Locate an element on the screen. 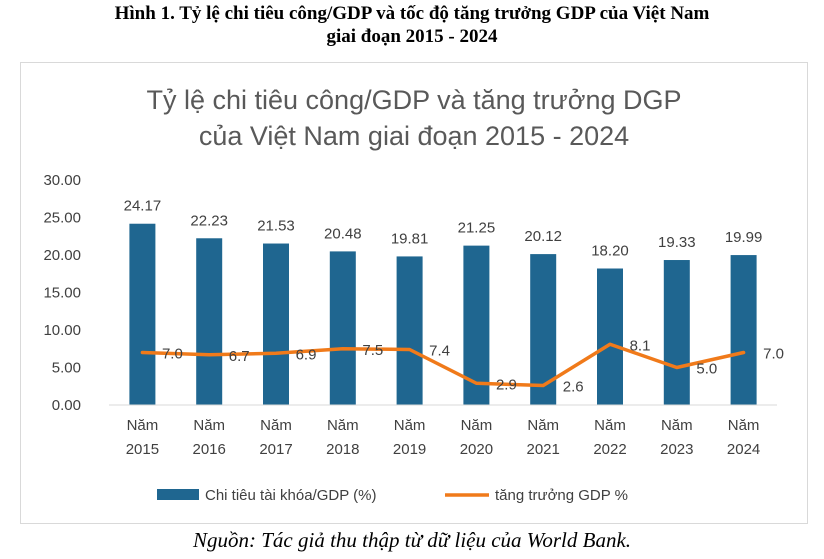 The height and width of the screenshot is (559, 824). x-tick-label-line2-5: 2020 is located at coordinates (476, 449).